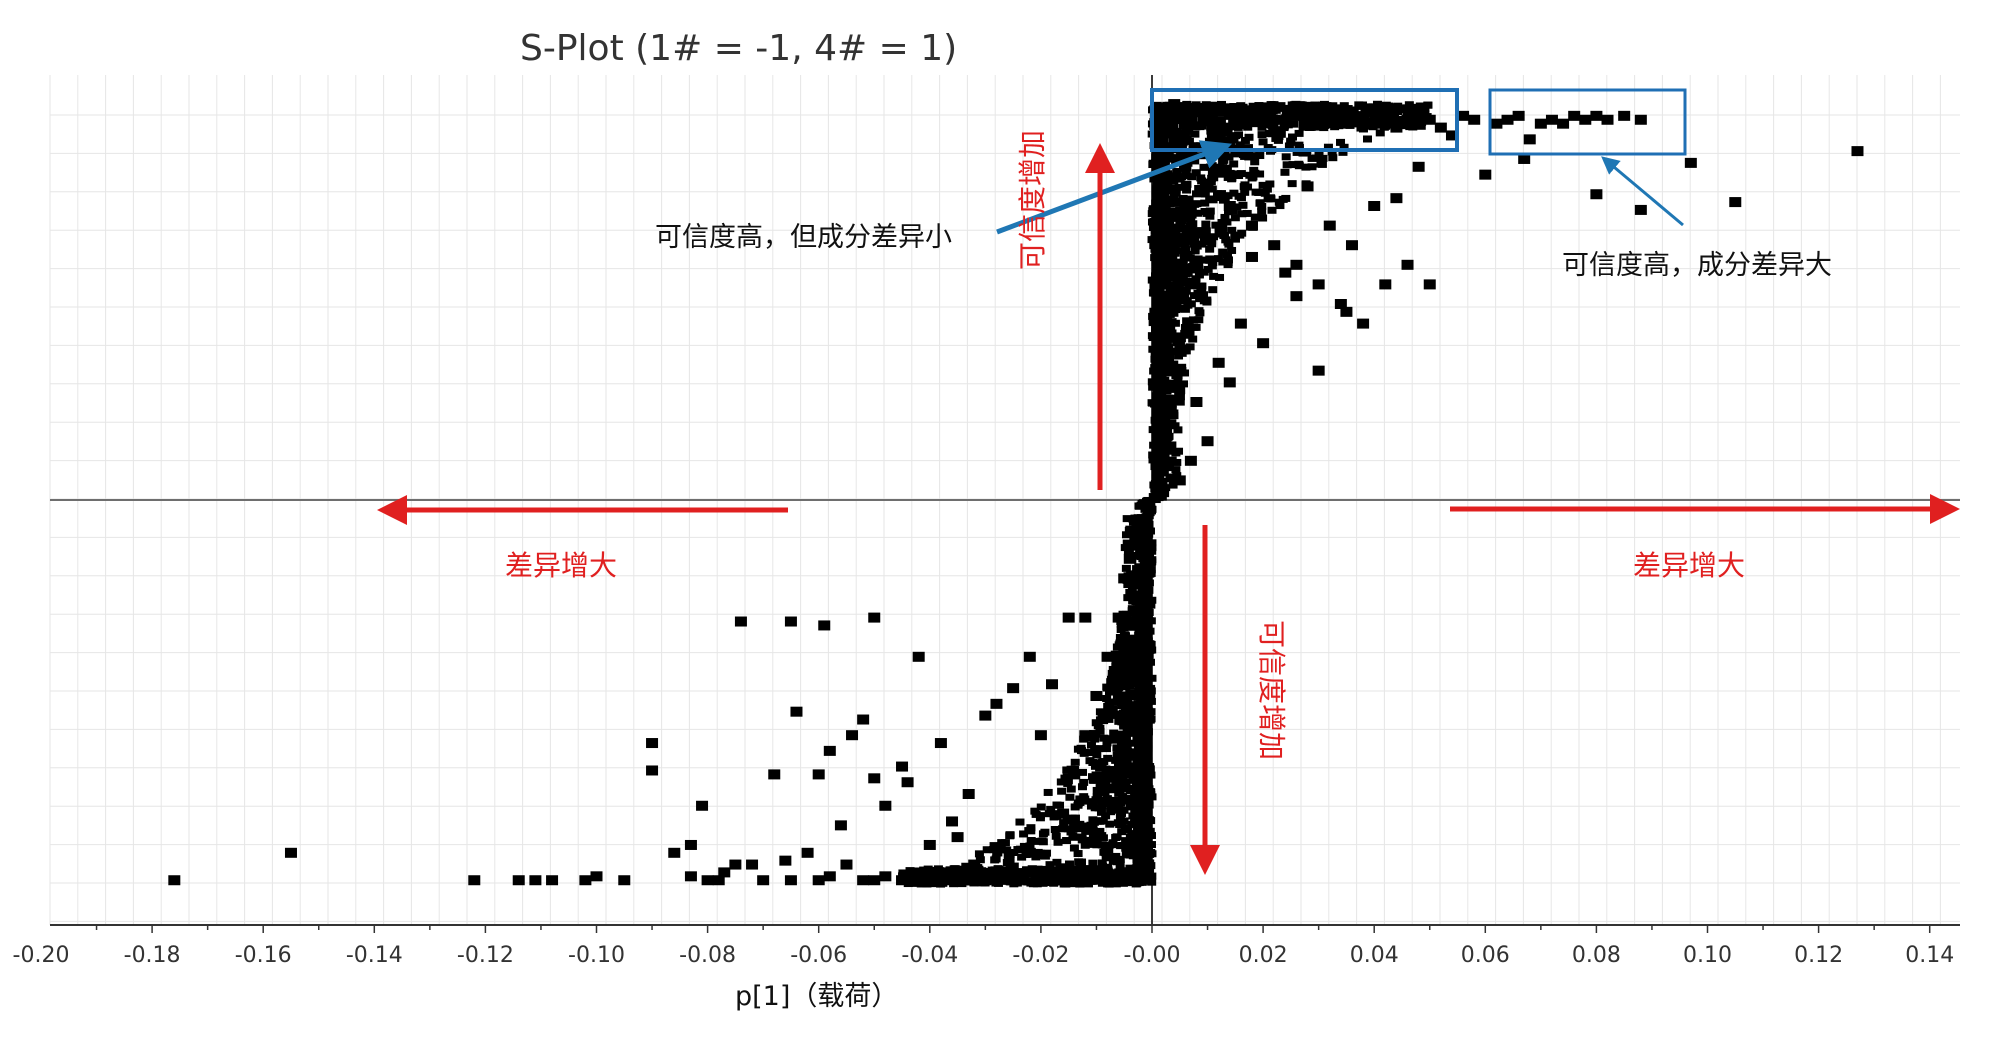 This screenshot has height=1040, width=2000. Describe the element at coordinates (1818, 955) in the screenshot. I see `x-tick-label: 0.12` at that location.